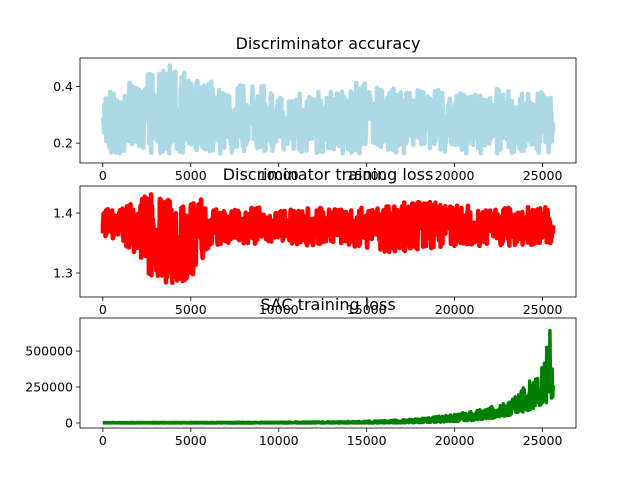 The image size is (640, 480). Describe the element at coordinates (191, 440) in the screenshot. I see `sac-loss-x-tick-label: 5000` at that location.